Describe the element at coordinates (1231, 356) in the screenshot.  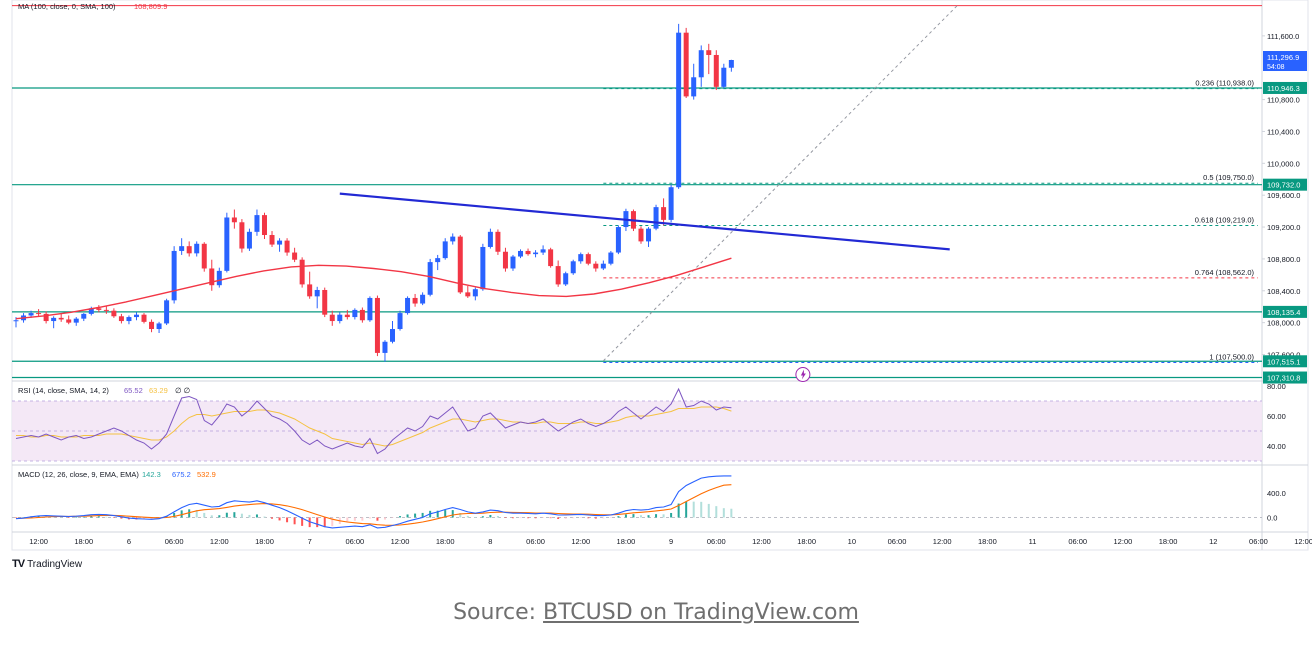
I see `fib-level-label: 1 (107,500.0)` at that location.